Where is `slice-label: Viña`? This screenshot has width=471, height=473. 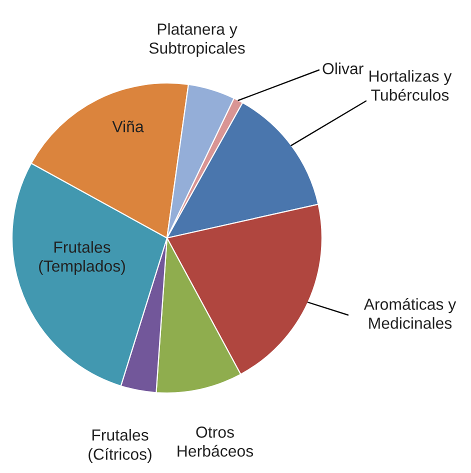 slice-label: Viña is located at coordinates (128, 126).